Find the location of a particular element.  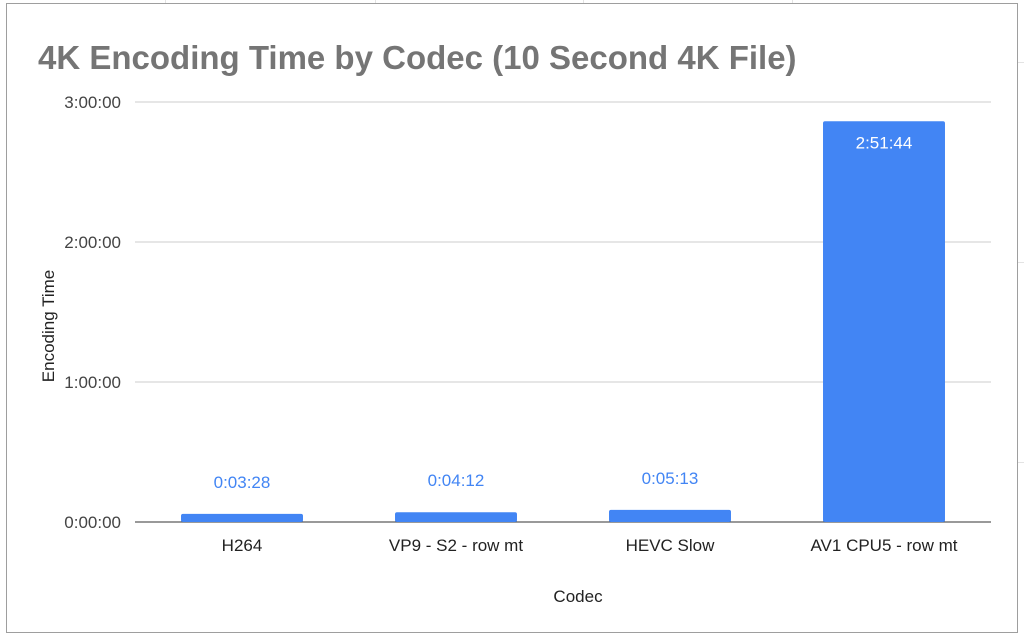

y-tick-label: 2:00:00 is located at coordinates (92, 242).